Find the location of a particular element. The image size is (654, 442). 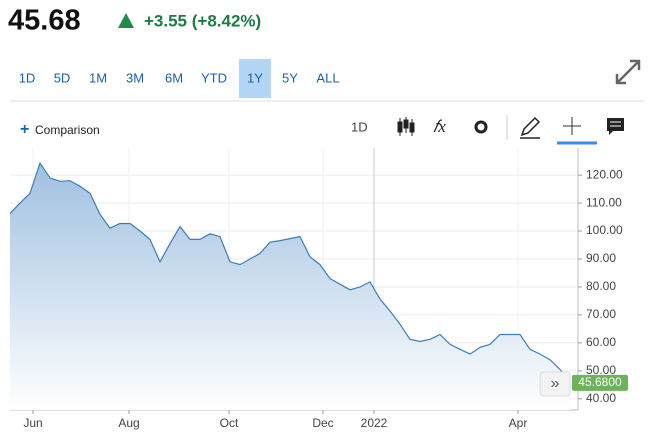

settings-icon is located at coordinates (481, 127).